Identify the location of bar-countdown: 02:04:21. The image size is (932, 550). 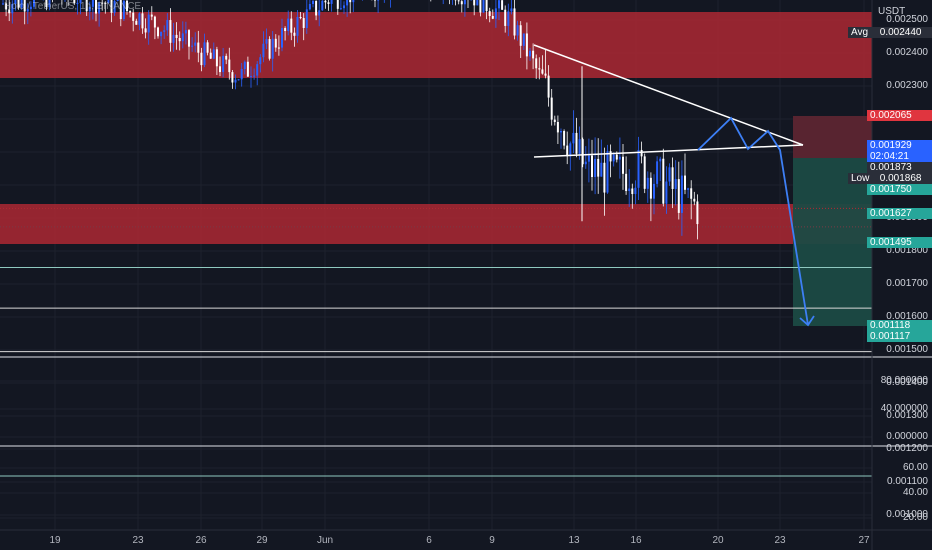
(889, 156).